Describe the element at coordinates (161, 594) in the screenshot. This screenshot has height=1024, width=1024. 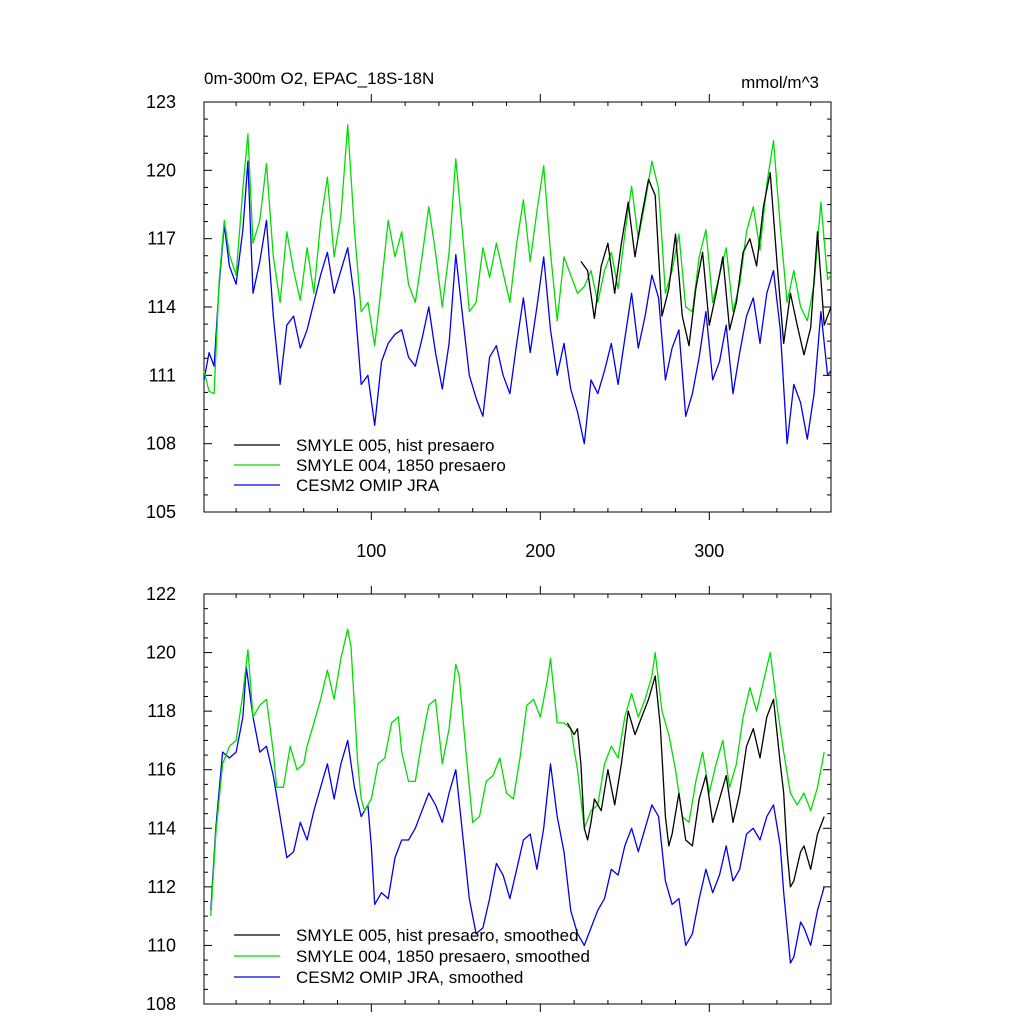
I see `y-tick-label: 122` at that location.